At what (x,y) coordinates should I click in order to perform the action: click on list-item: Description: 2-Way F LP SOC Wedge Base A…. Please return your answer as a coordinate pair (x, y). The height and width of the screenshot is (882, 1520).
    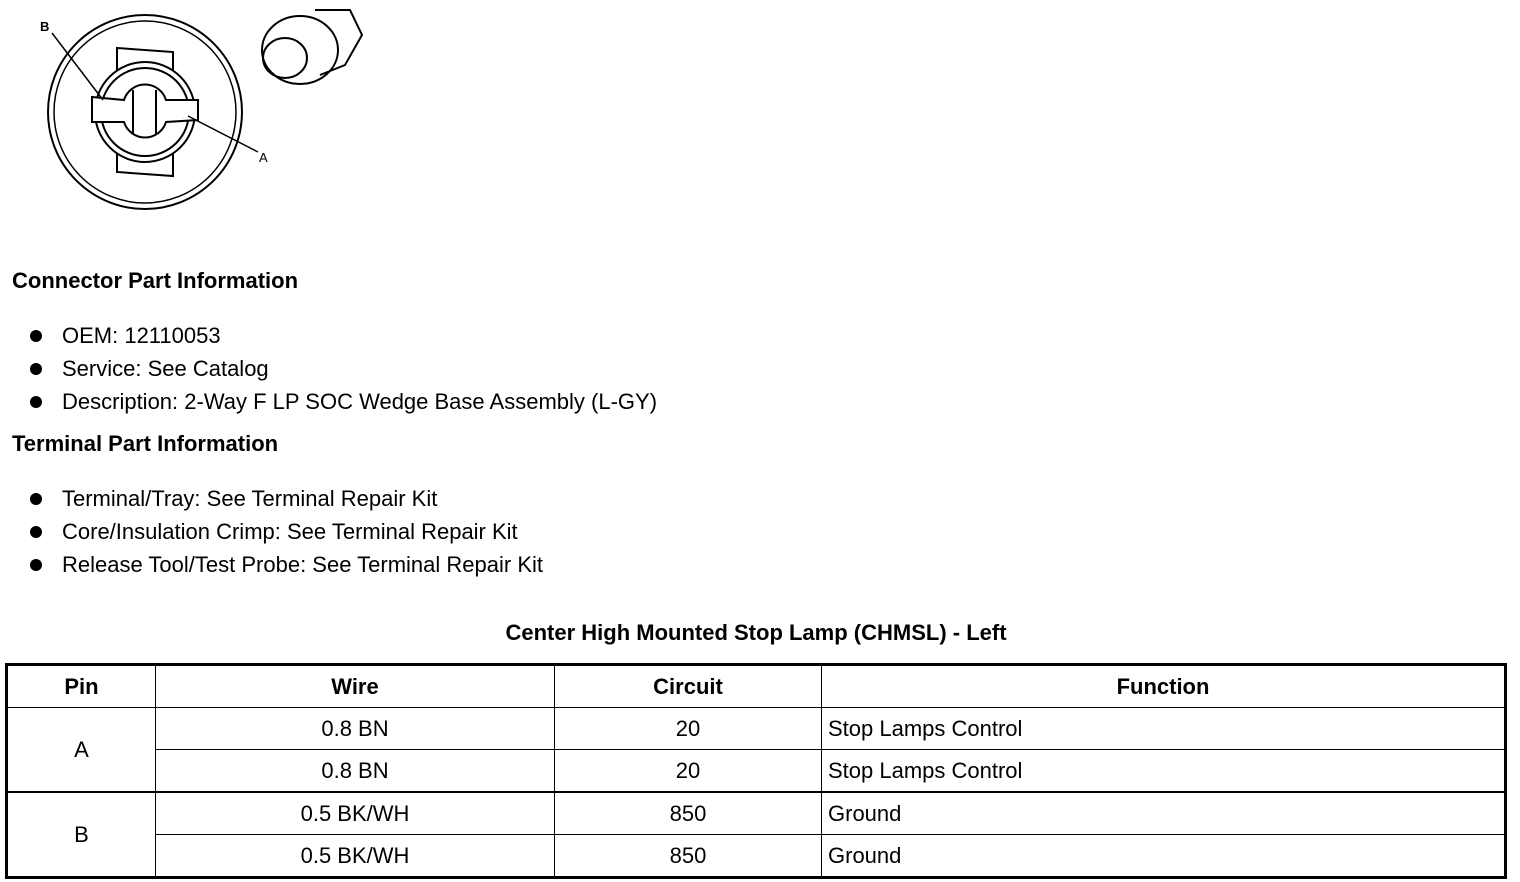
    Looking at the image, I should click on (328, 401).